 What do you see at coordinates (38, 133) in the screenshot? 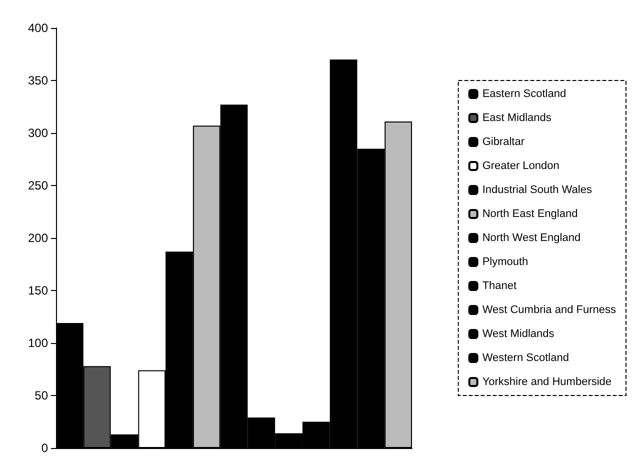
I see `y-tick-label: 300` at bounding box center [38, 133].